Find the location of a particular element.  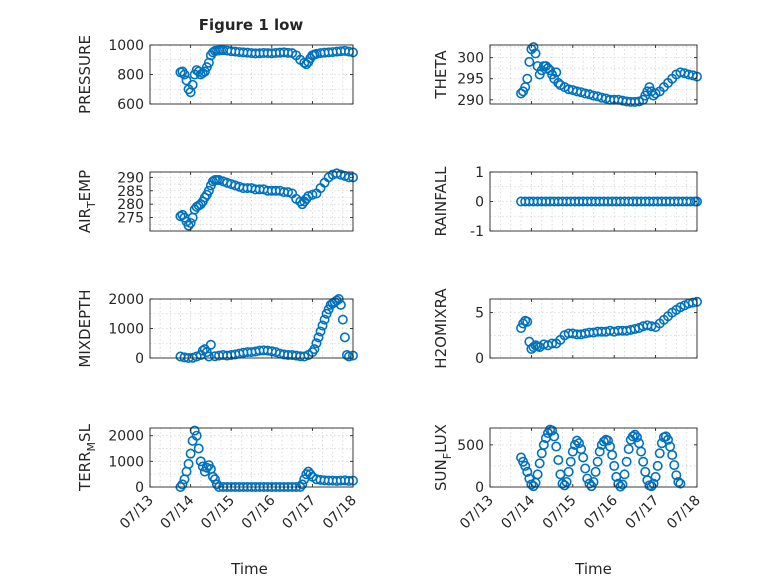

y-axis-label: AIRTEMP is located at coordinates (87, 201).